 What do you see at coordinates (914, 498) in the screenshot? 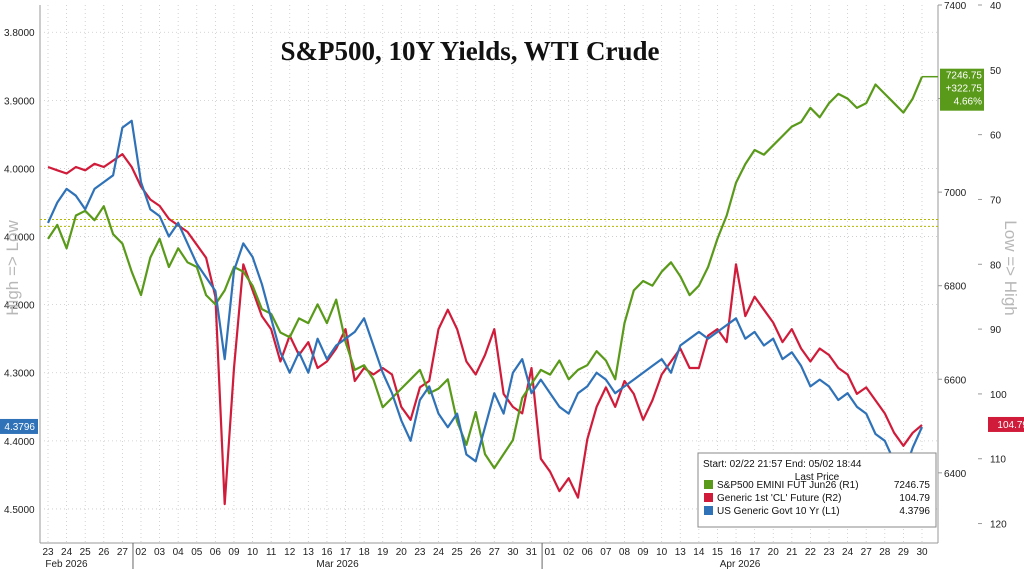
I see `legend-value: 104.79` at bounding box center [914, 498].